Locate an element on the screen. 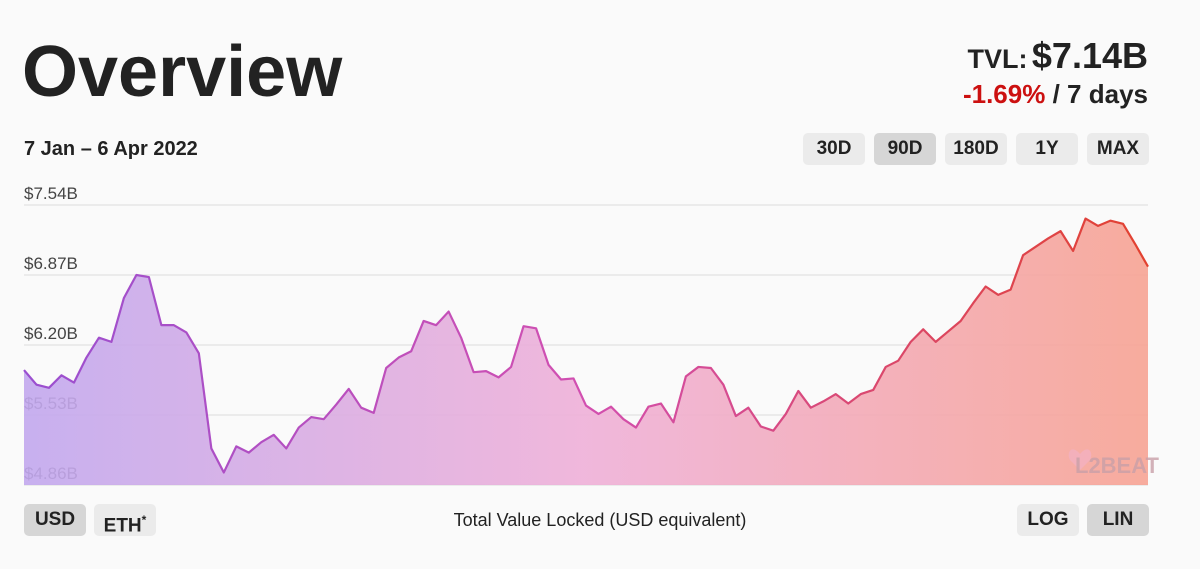 This screenshot has width=1200, height=569. button: LIN is located at coordinates (1118, 520).